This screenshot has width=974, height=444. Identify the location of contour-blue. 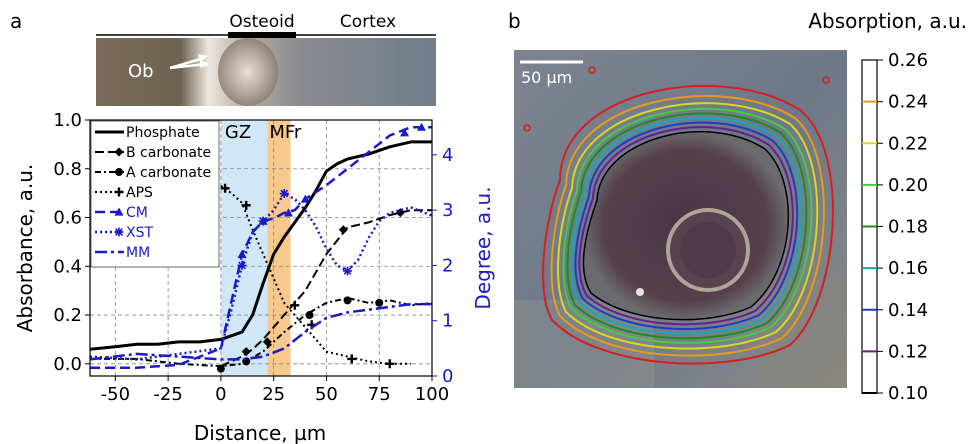
(686, 225).